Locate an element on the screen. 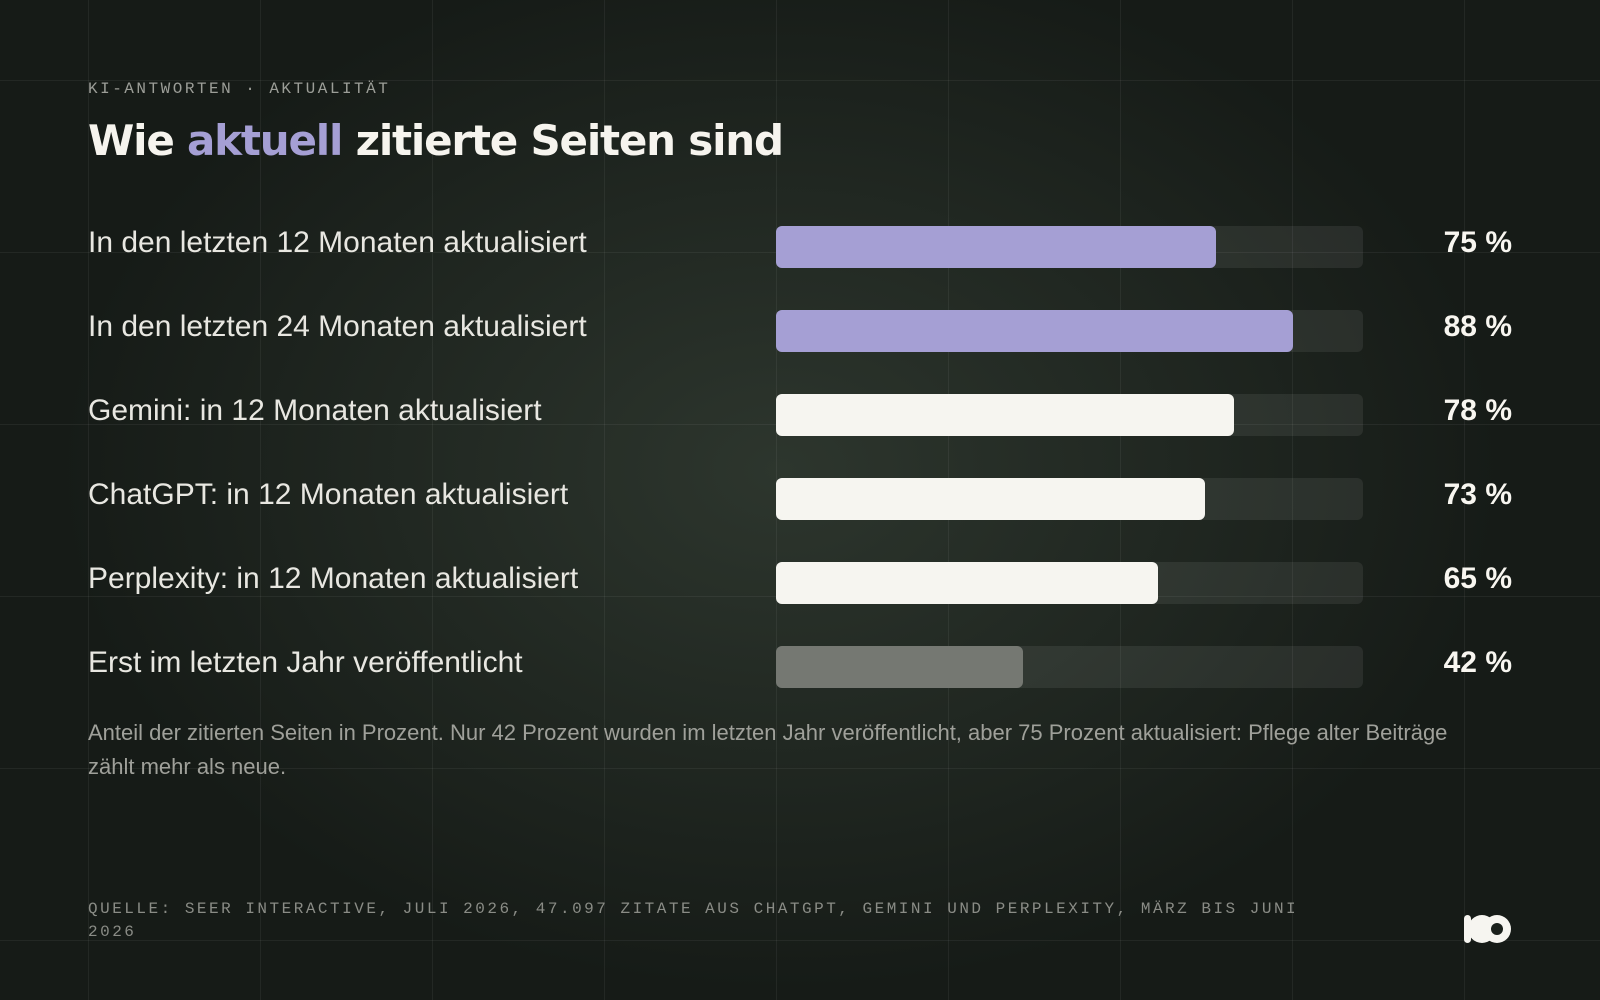 The width and height of the screenshot is (1600, 1000). bar-label: Erst im letzten Jahr veröffentlicht is located at coordinates (305, 662).